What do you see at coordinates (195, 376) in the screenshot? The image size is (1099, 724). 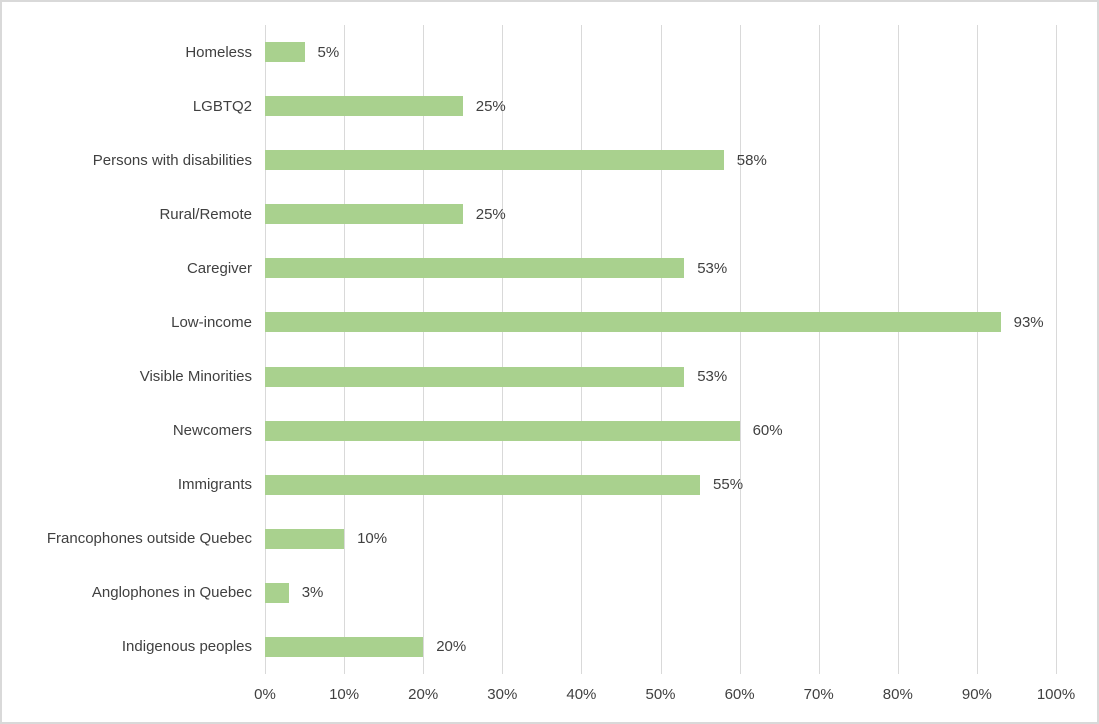 I see `category-label: Visible Minorities` at bounding box center [195, 376].